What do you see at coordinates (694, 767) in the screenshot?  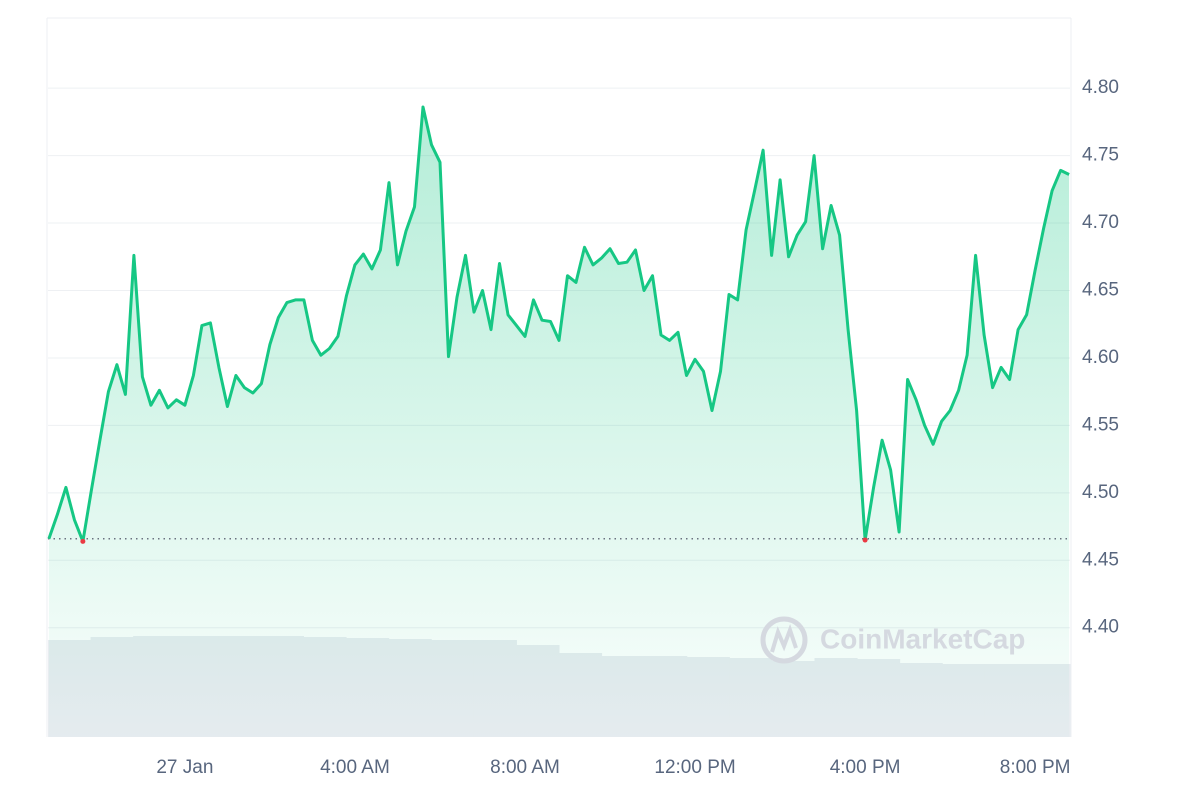 I see `x-tick-label: 12:00 PM` at bounding box center [694, 767].